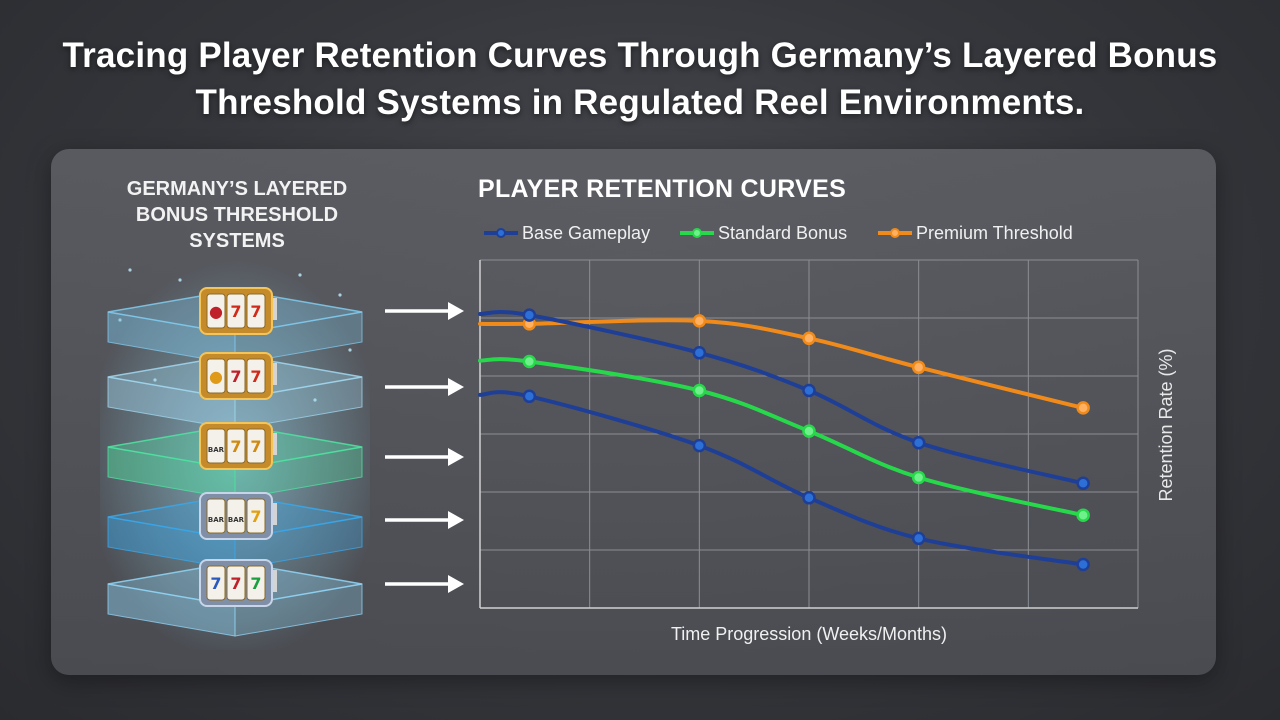 This screenshot has width=1280, height=720. I want to click on series-line-premium-threshold, so click(782, 364).